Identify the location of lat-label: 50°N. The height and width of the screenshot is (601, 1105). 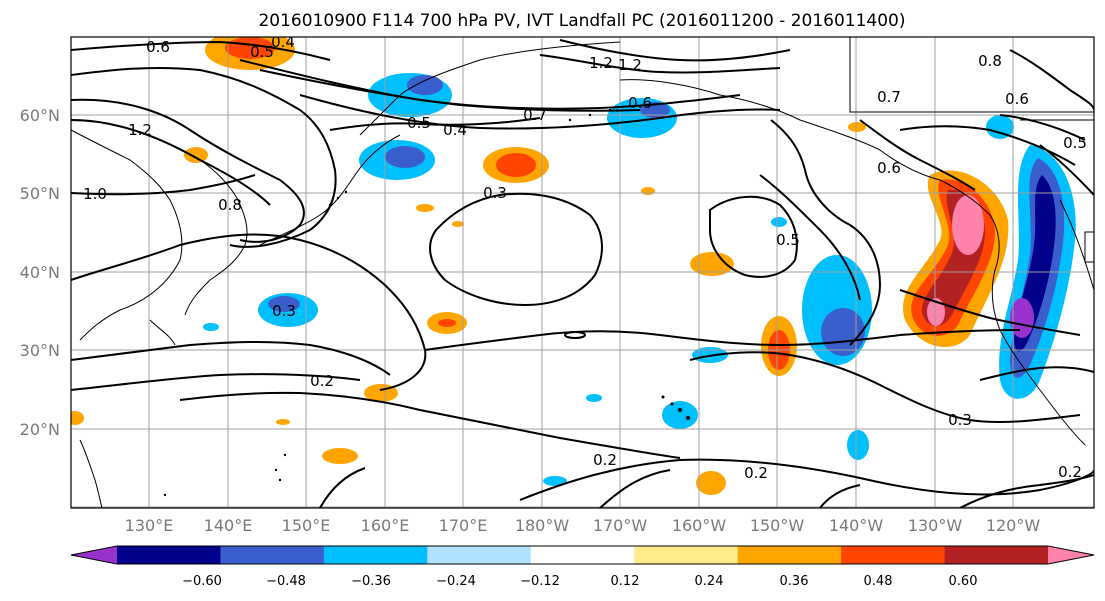
(40, 193).